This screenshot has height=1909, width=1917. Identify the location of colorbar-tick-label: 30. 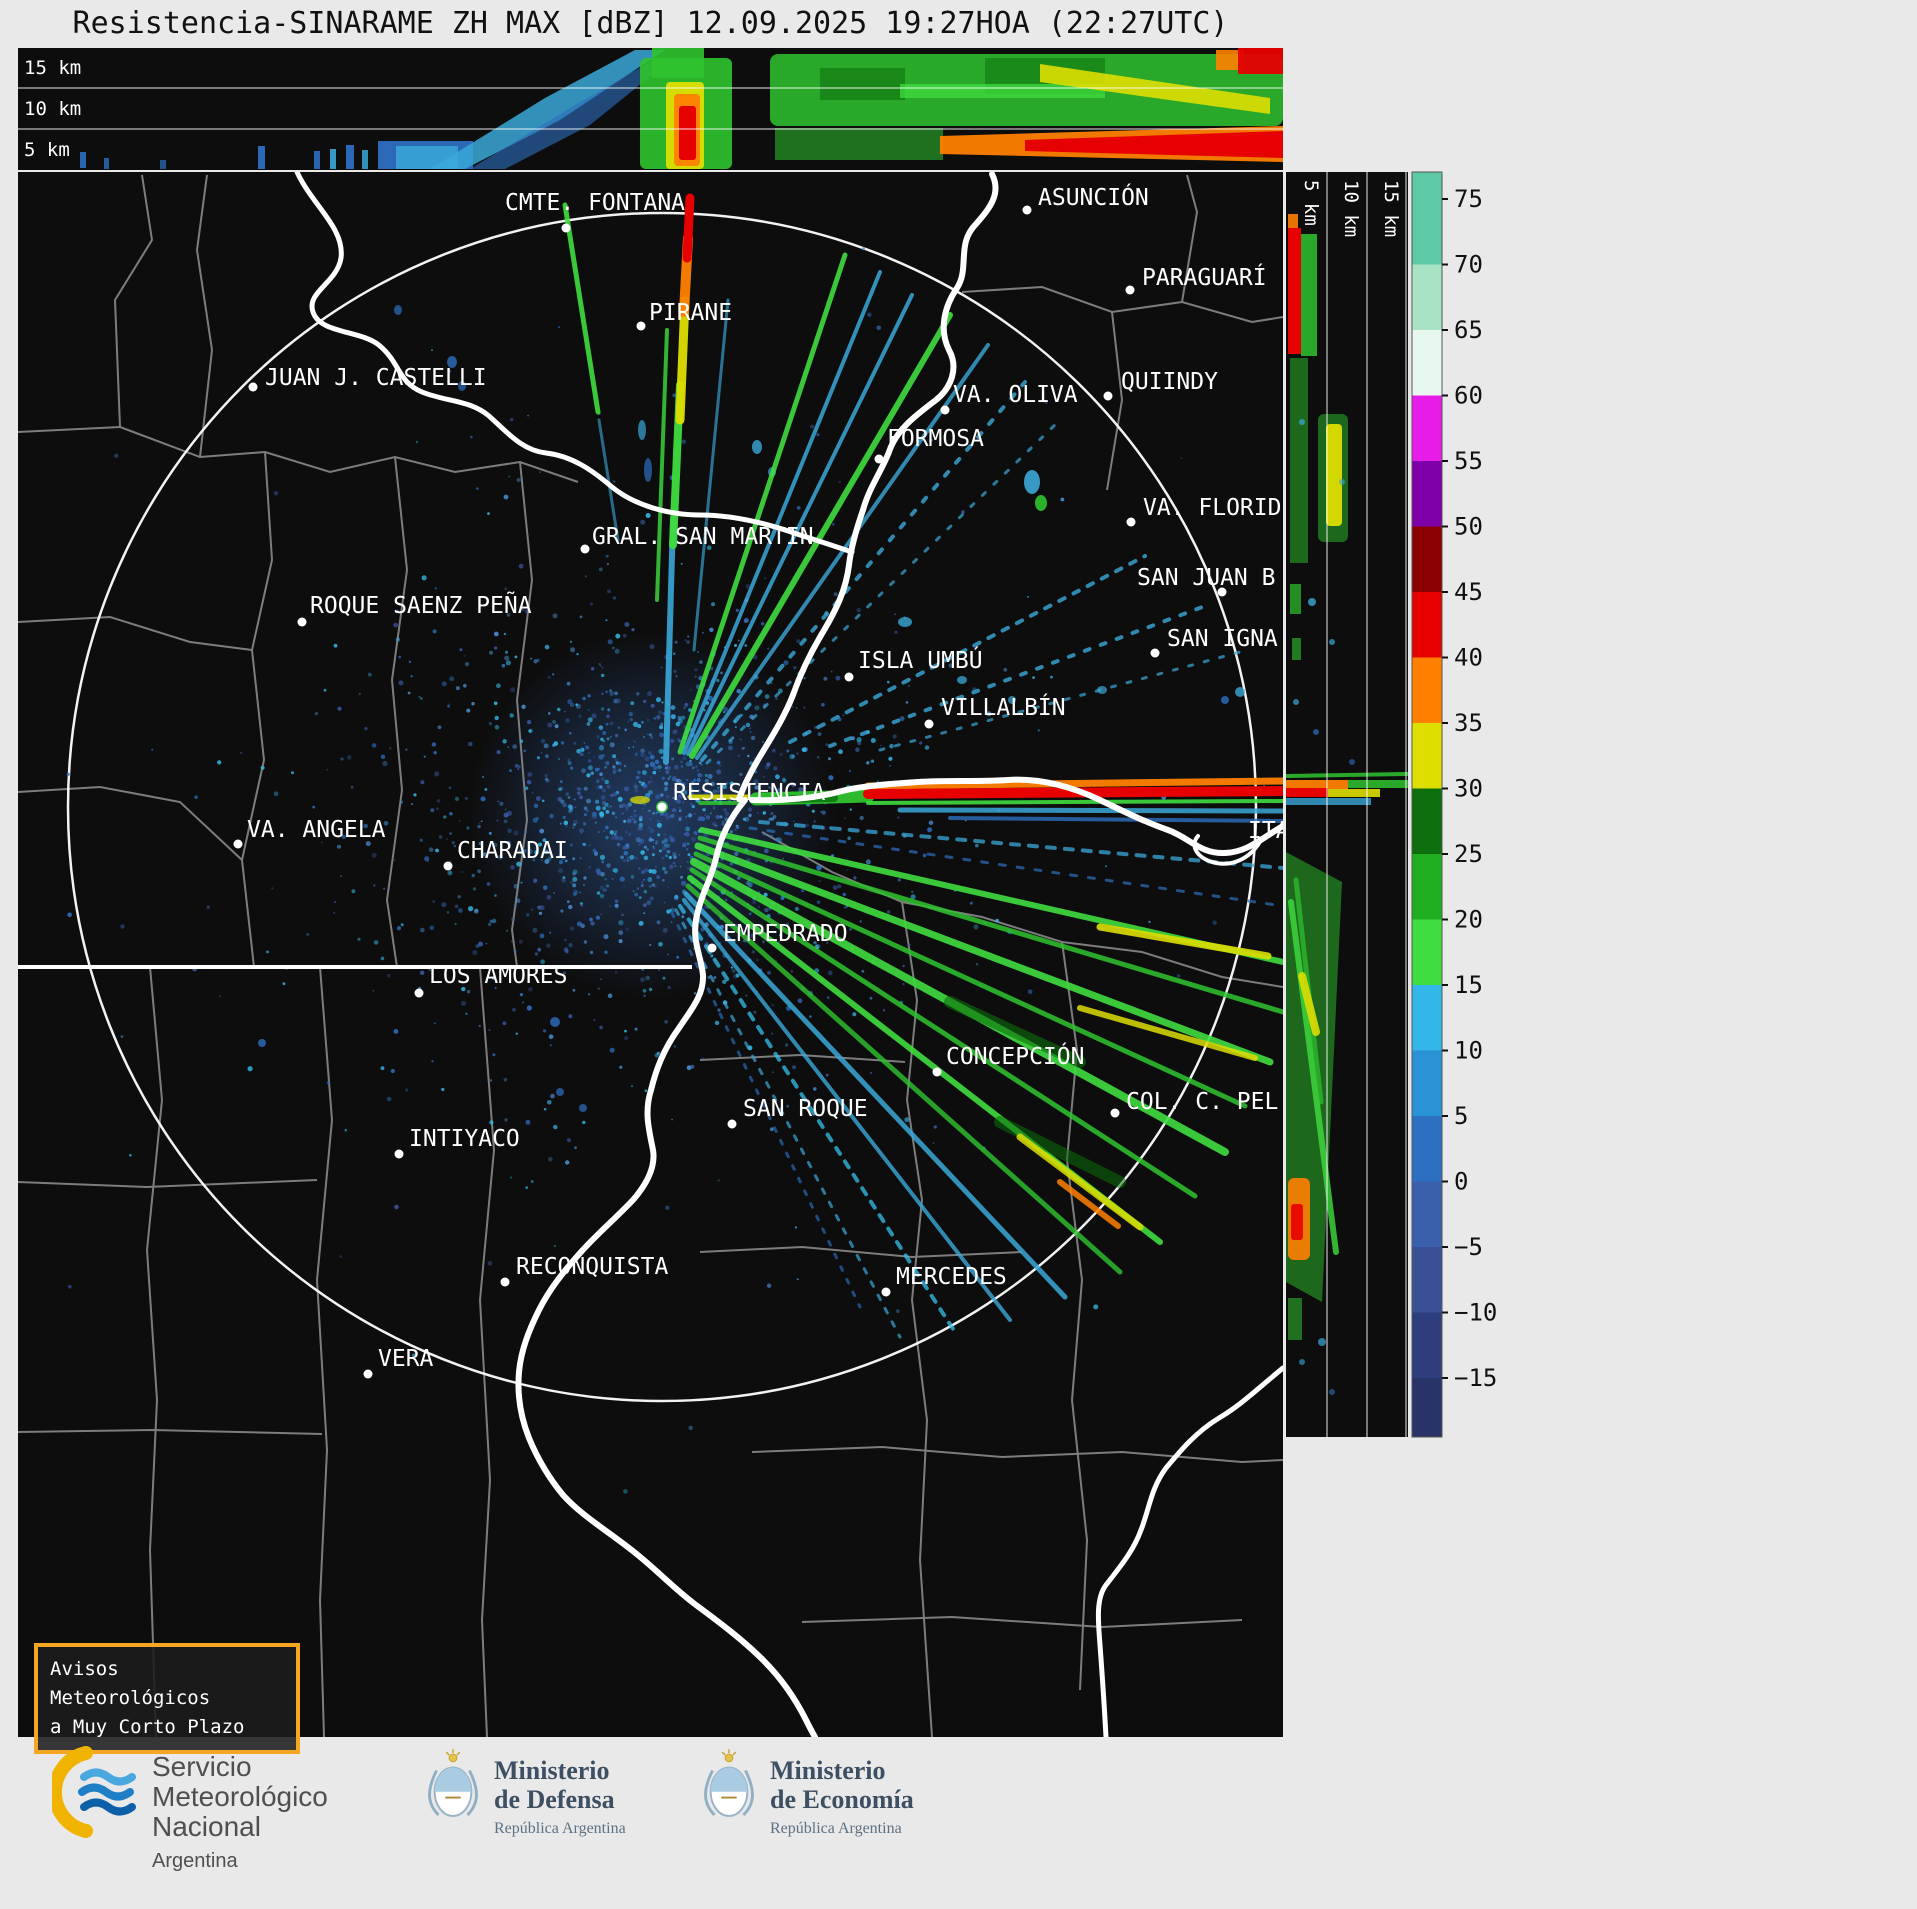
(1468, 789).